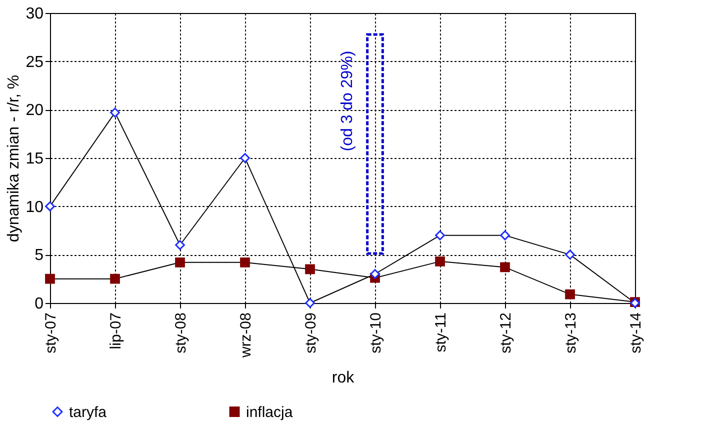 This screenshot has width=712, height=432. I want to click on legend-label: inflacja, so click(270, 412).